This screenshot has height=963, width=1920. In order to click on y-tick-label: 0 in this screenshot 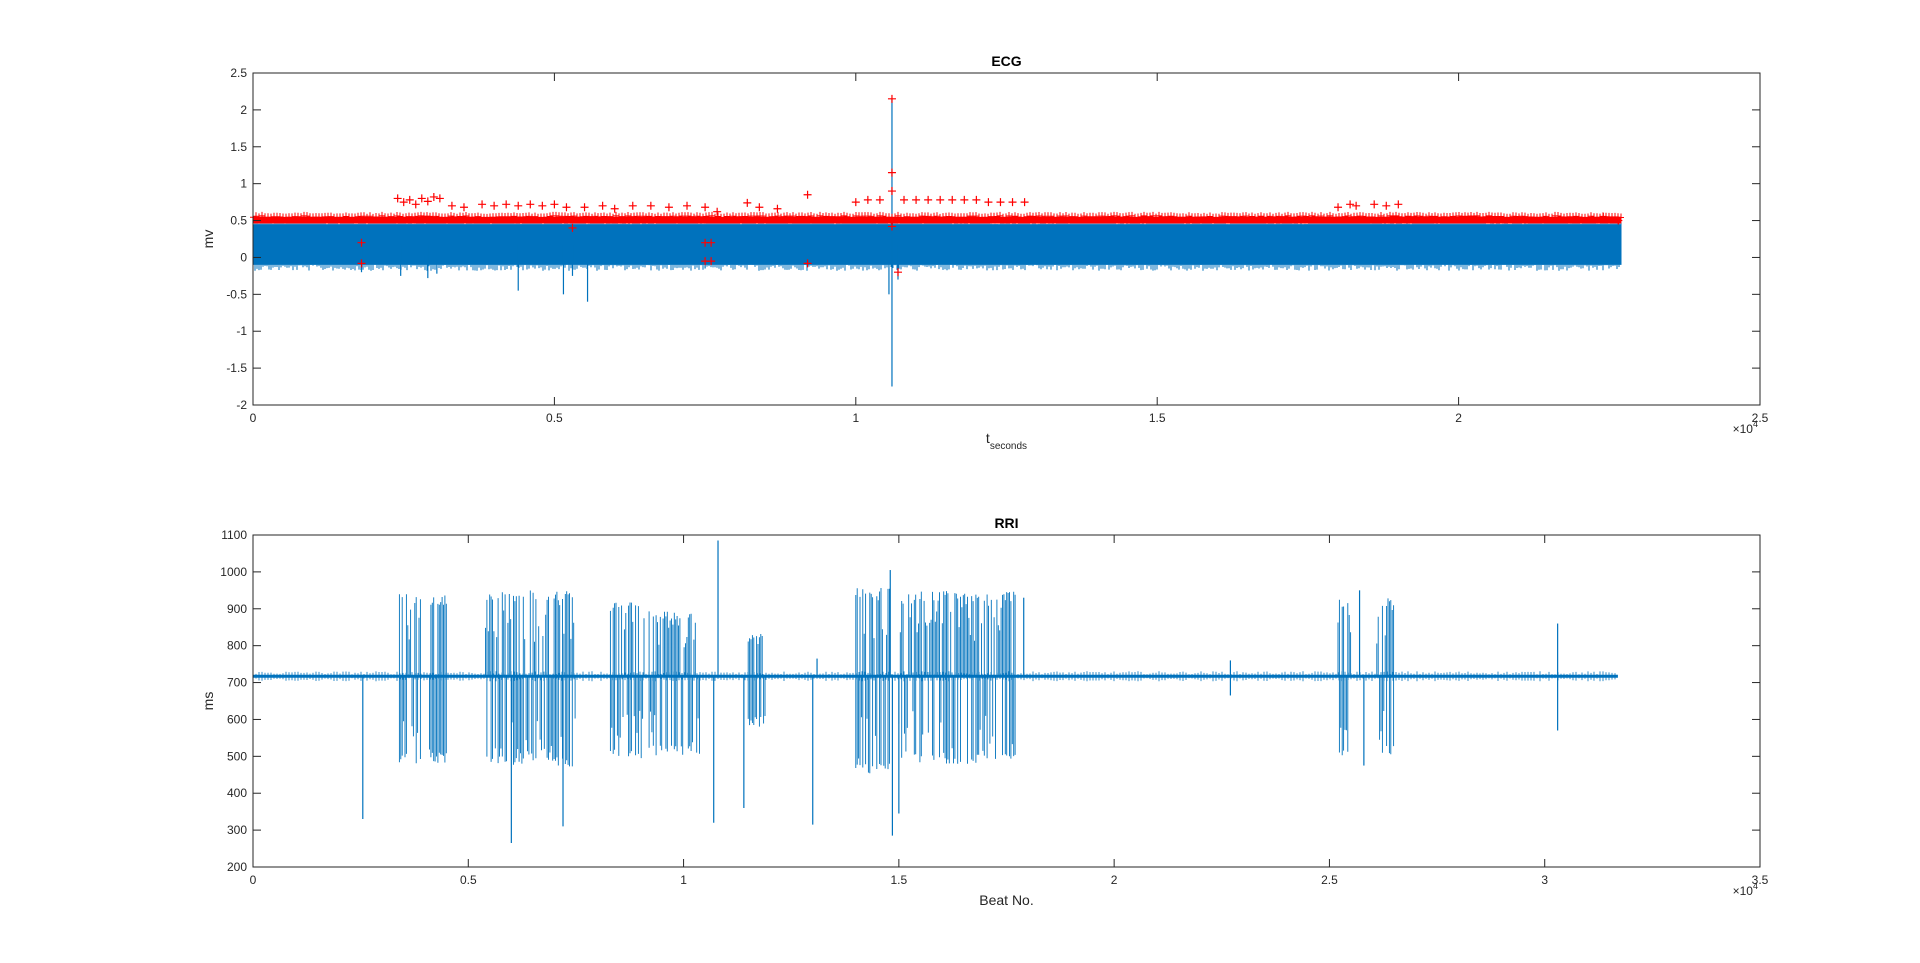, I will do `click(243, 257)`.